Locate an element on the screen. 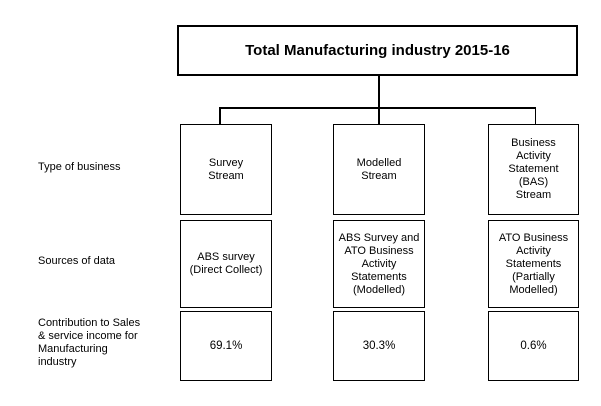  box-modelled-contribution: 30.3% is located at coordinates (379, 346).